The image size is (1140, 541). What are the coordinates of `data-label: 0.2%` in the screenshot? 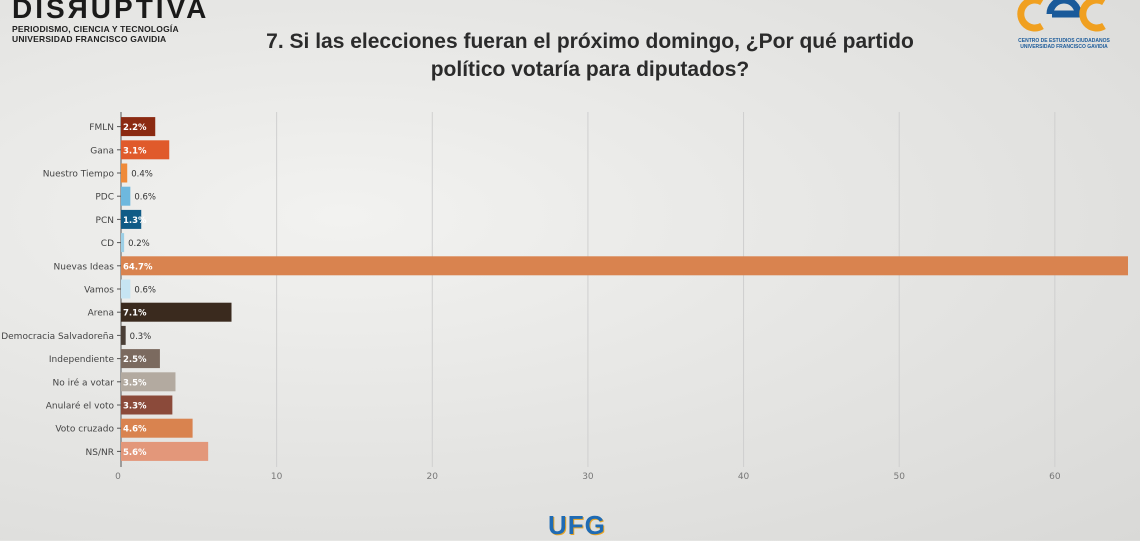 It's located at (139, 244).